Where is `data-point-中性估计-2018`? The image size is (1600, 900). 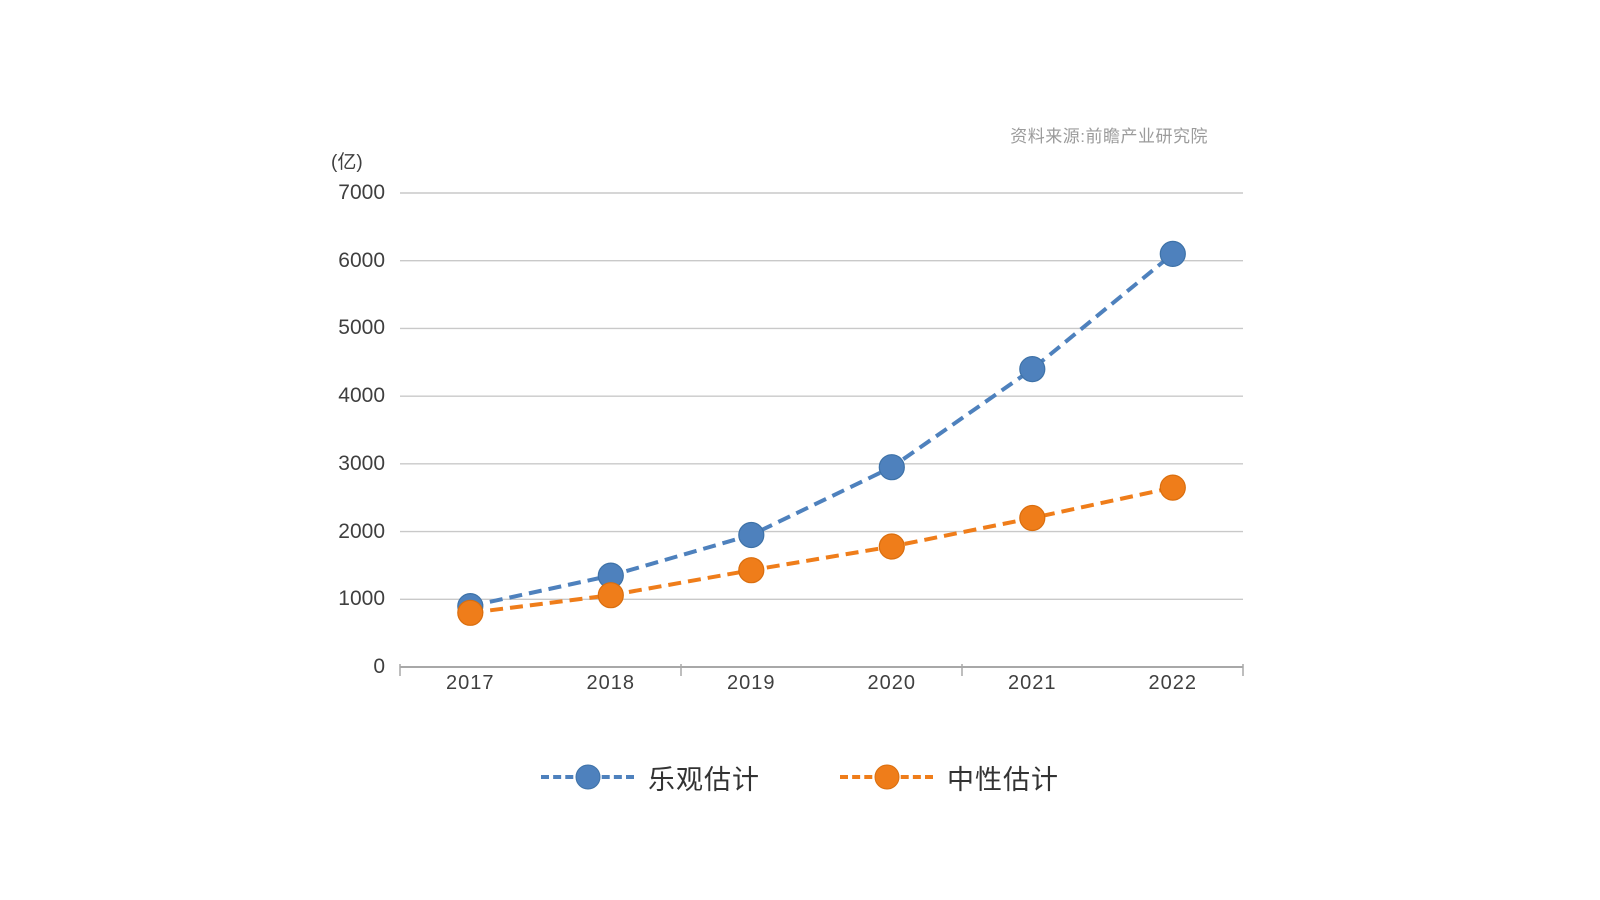 data-point-中性估计-2018 is located at coordinates (610, 595).